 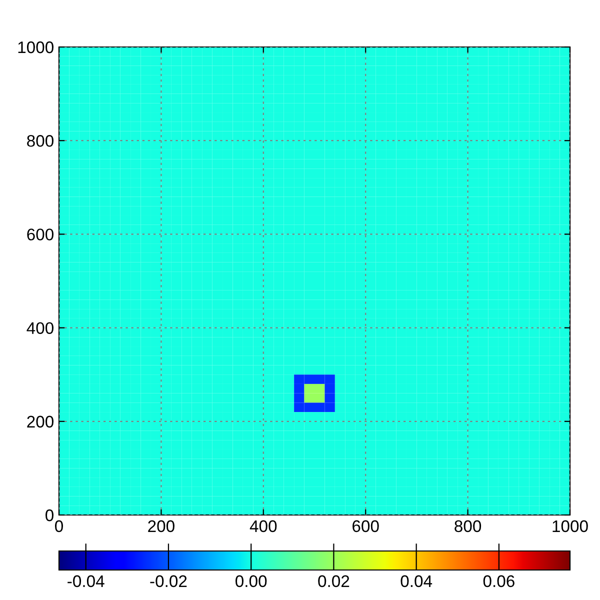 What do you see at coordinates (40, 234) in the screenshot?
I see `y-tick-label: 600` at bounding box center [40, 234].